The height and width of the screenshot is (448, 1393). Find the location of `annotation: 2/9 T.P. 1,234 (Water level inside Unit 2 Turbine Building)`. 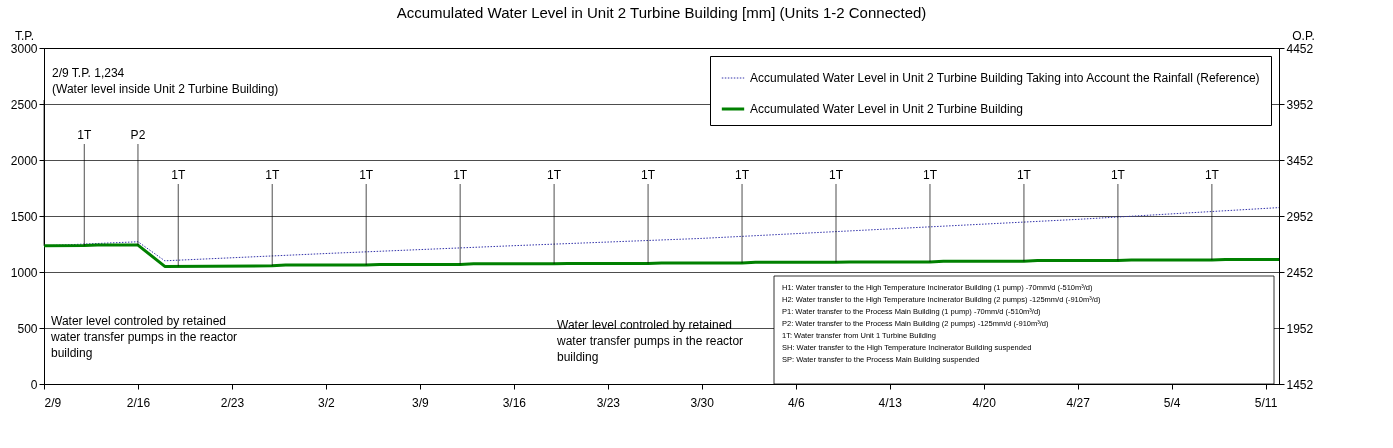

annotation: 2/9 T.P. 1,234 (Water level inside Unit 2 Turbine Building) is located at coordinates (165, 81).